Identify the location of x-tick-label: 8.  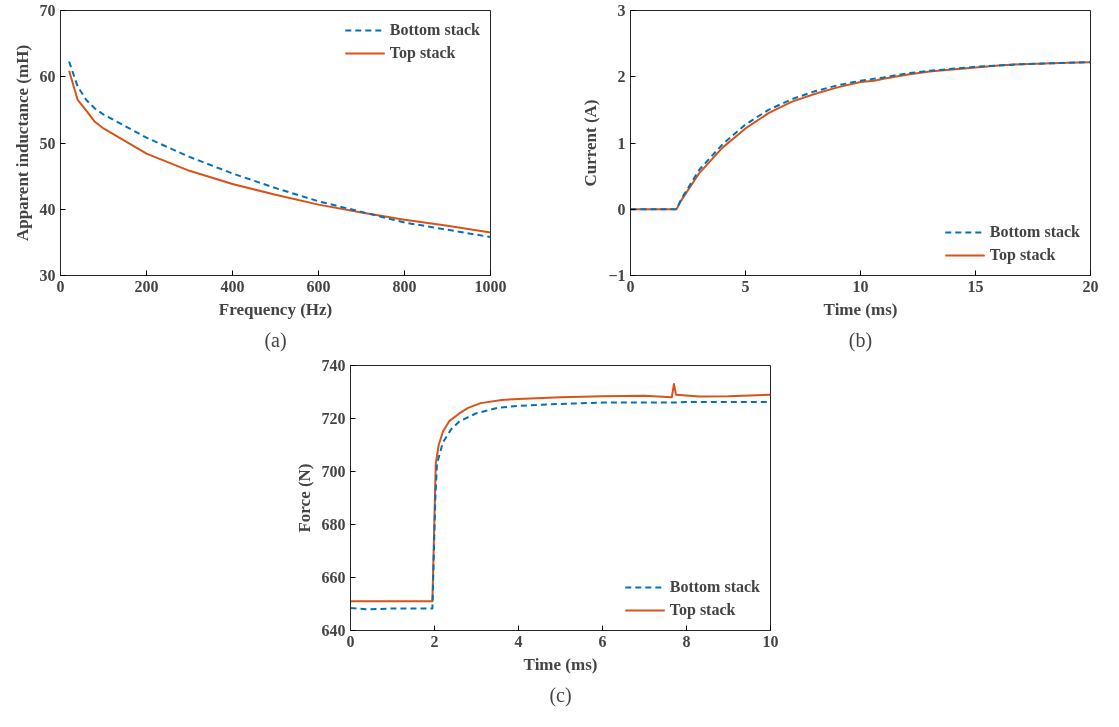
(686, 641).